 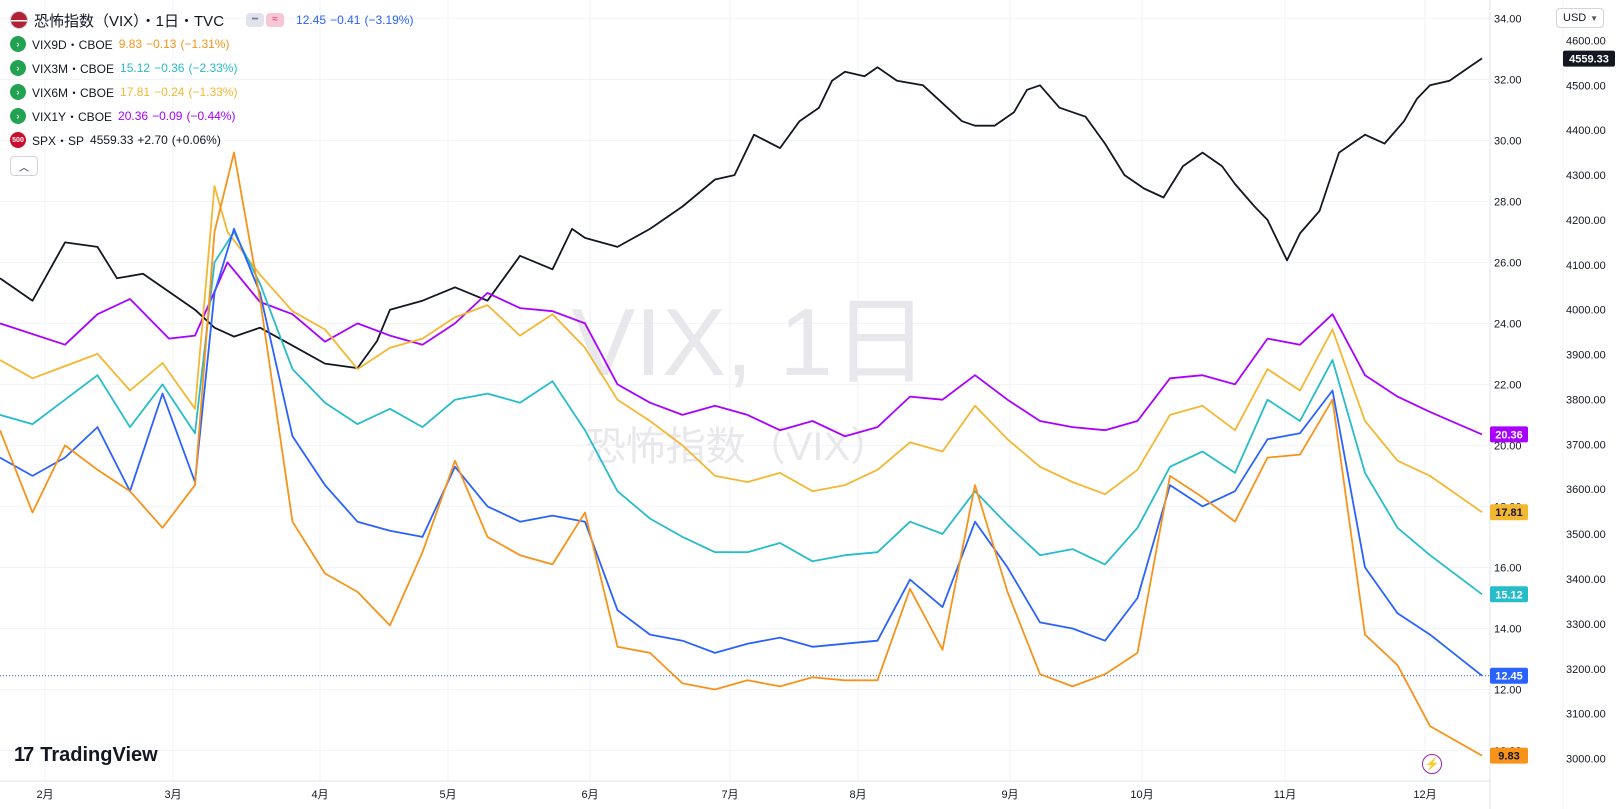 I want to click on price-labels: 4559.33 20.36 17.81 15.12 12.45 9.83, so click(x=1552, y=407).